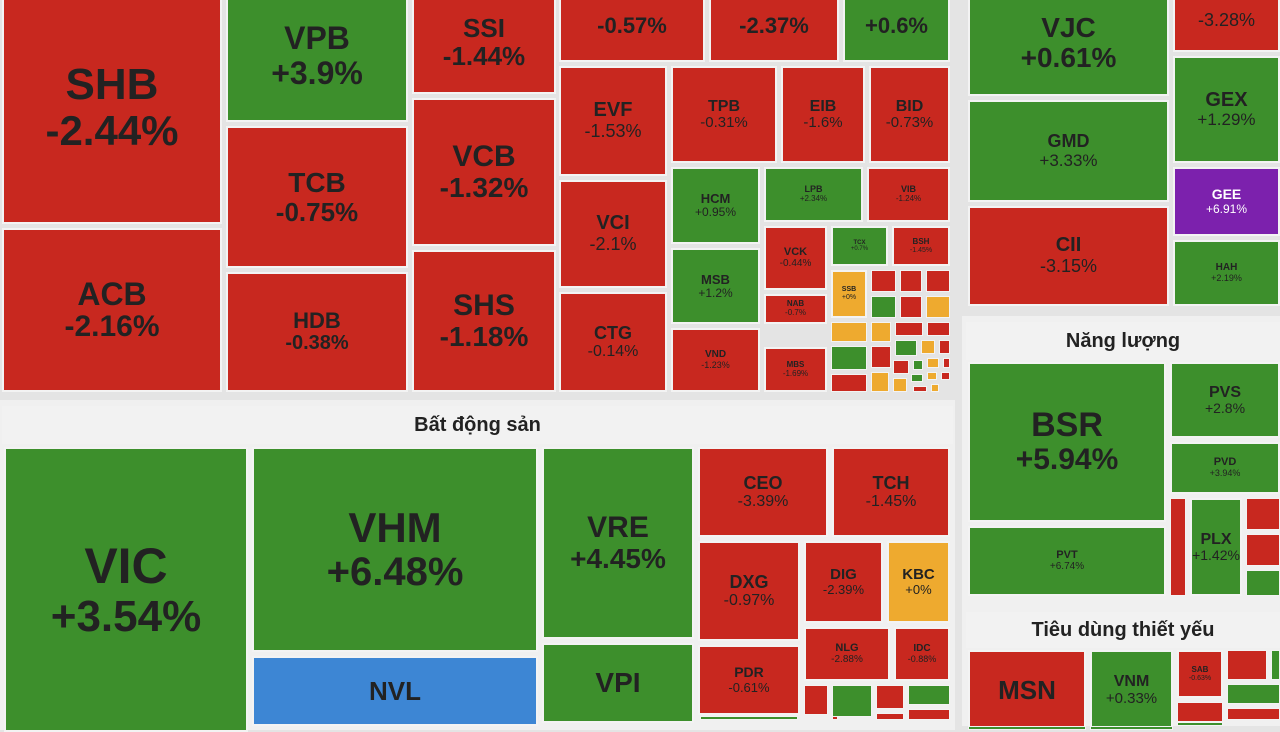 The width and height of the screenshot is (1280, 732). Describe the element at coordinates (715, 360) in the screenshot. I see `stock-tile: VND -1.23%` at that location.